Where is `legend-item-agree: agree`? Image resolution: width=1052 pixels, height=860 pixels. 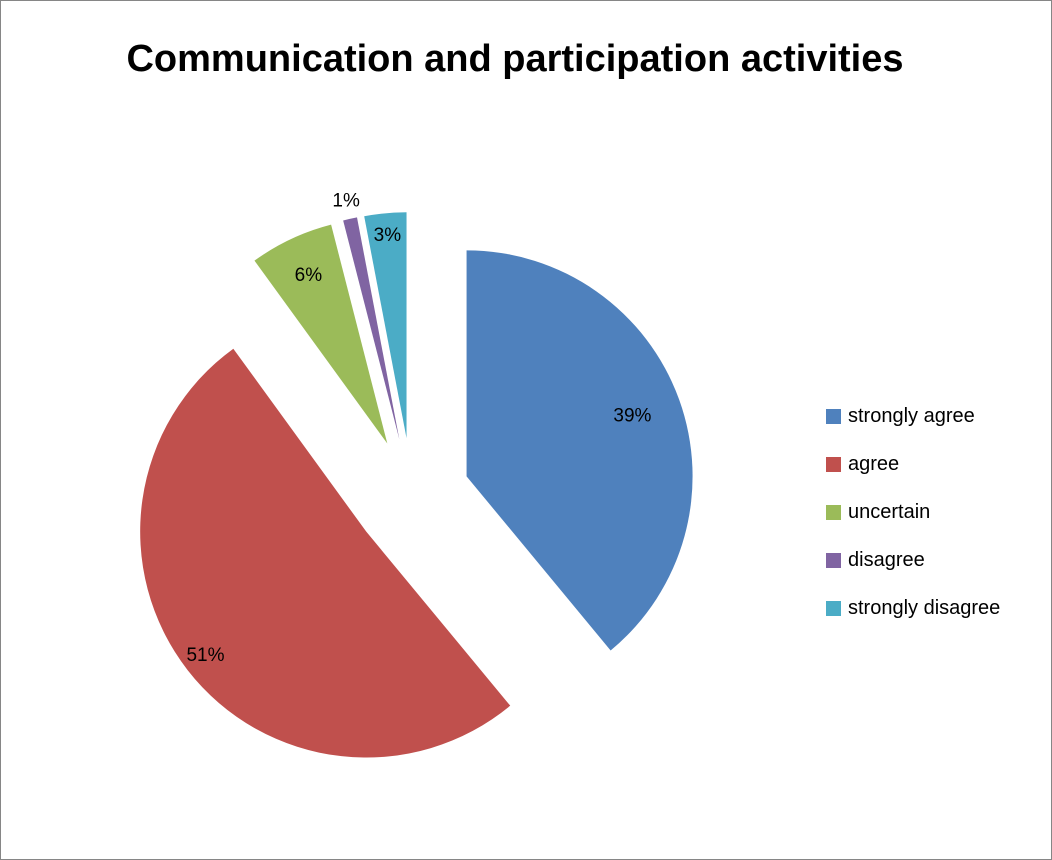
legend-item-agree: agree is located at coordinates (913, 464).